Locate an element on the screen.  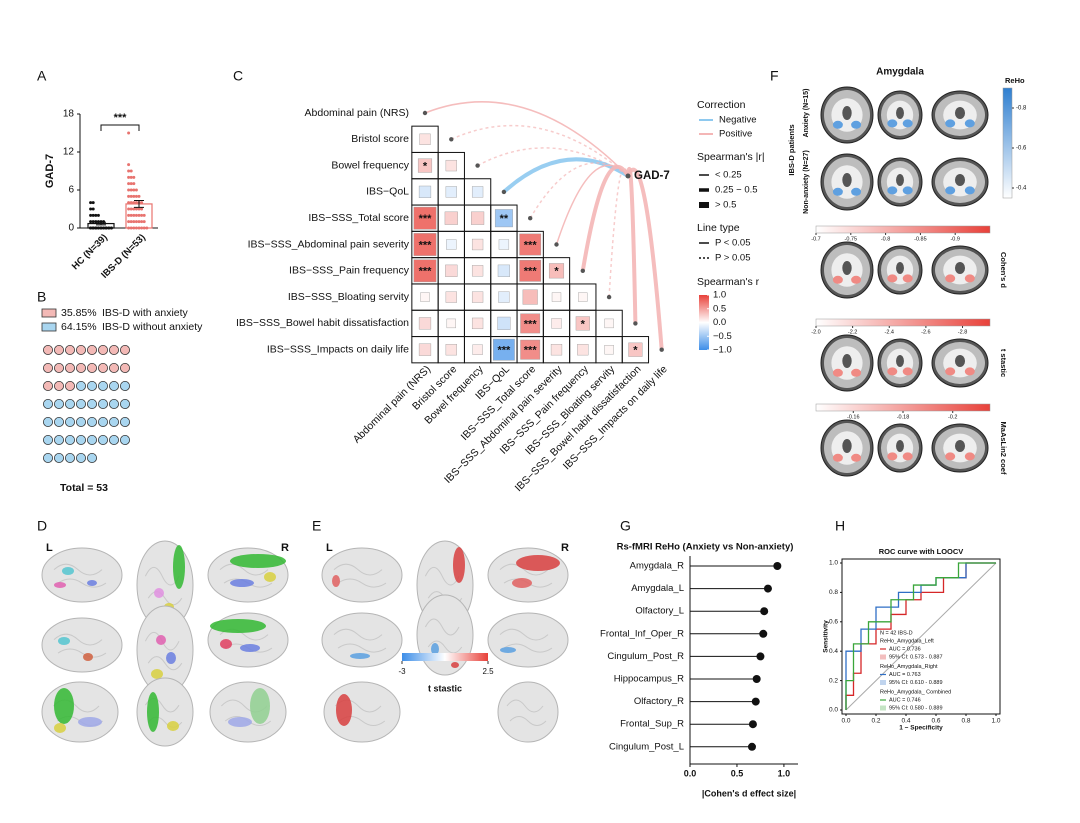
legend-label: IBS-D without anxiety is located at coordinates (152, 327).